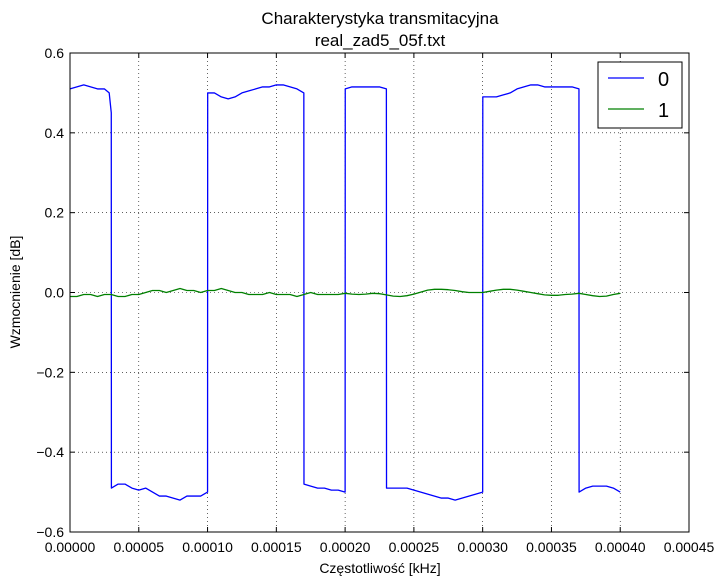 Image resolution: width=728 pixels, height=586 pixels. I want to click on chart-title: Charakterystyka transmitacyjna, so click(380, 18).